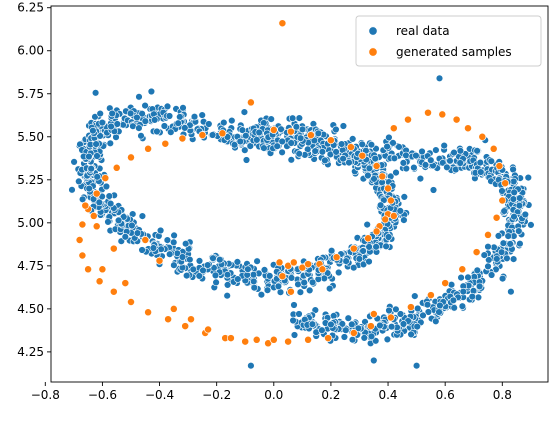  I want to click on x-tick-label: −0.4, so click(159, 395).